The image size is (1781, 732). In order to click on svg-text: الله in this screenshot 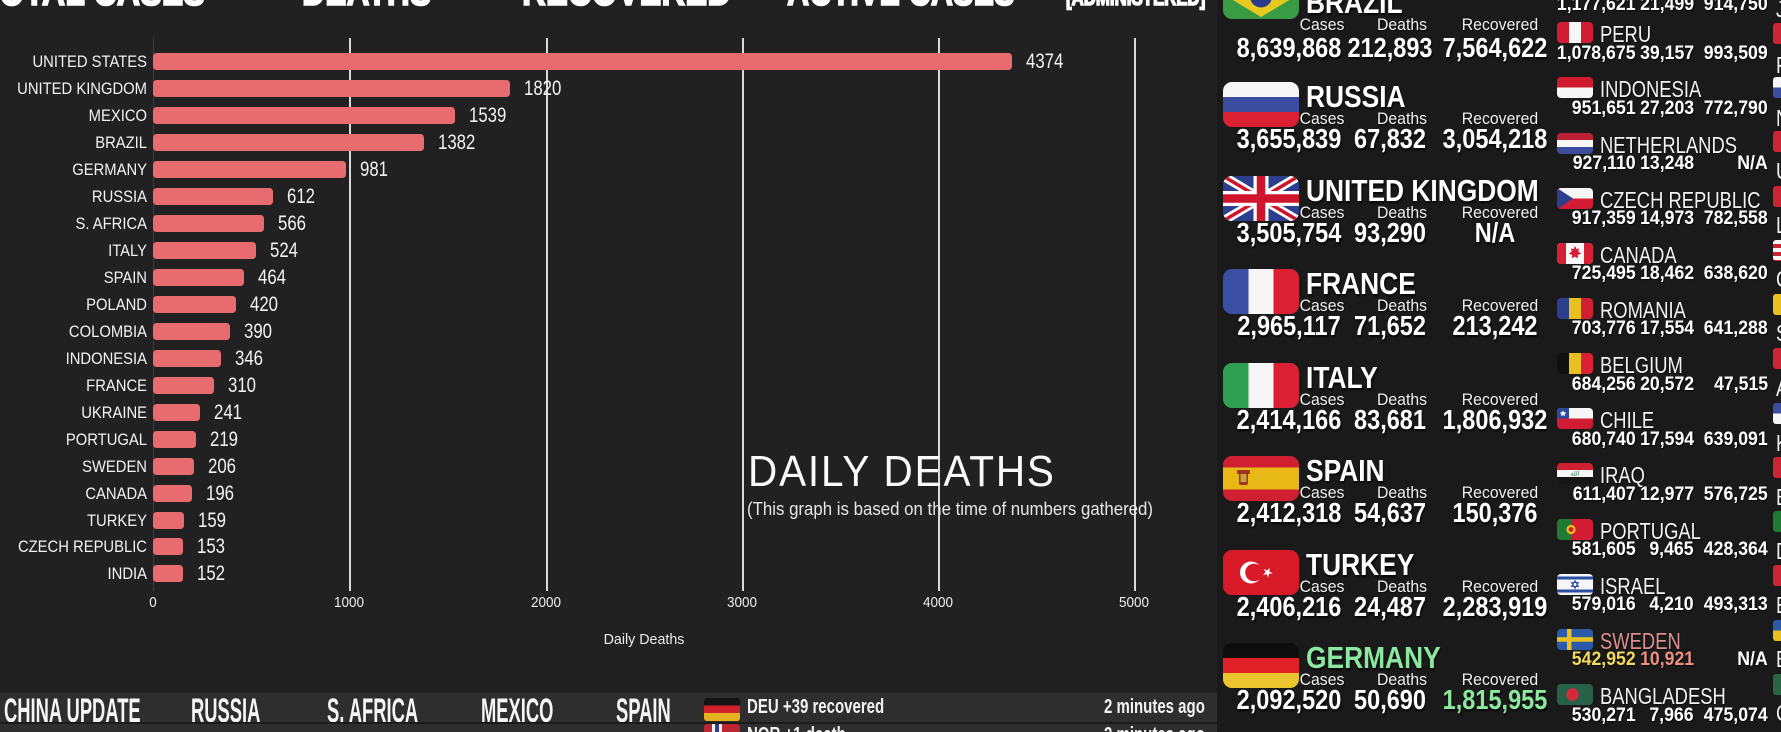, I will do `click(1575, 474)`.